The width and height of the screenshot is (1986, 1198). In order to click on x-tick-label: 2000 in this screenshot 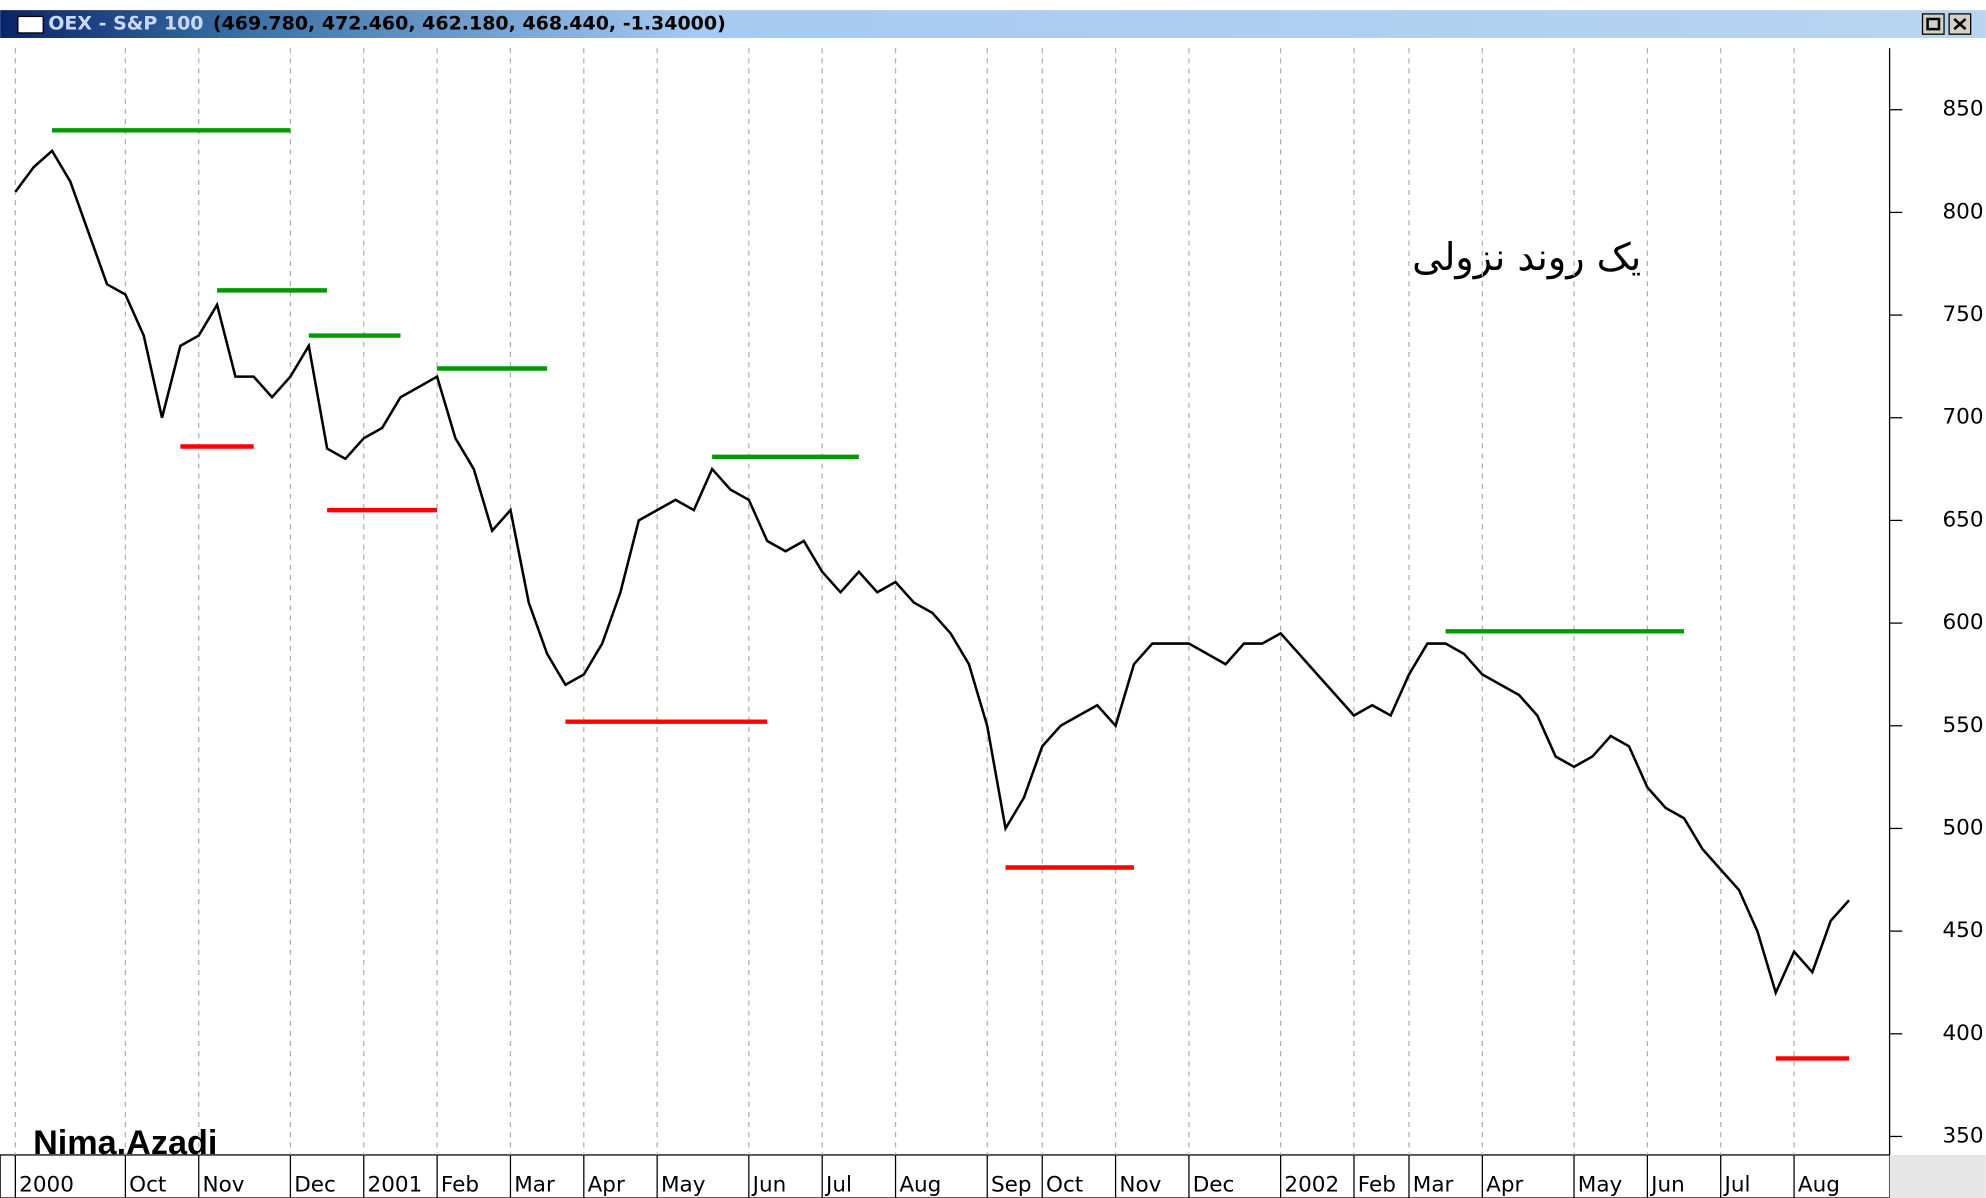, I will do `click(46, 1184)`.